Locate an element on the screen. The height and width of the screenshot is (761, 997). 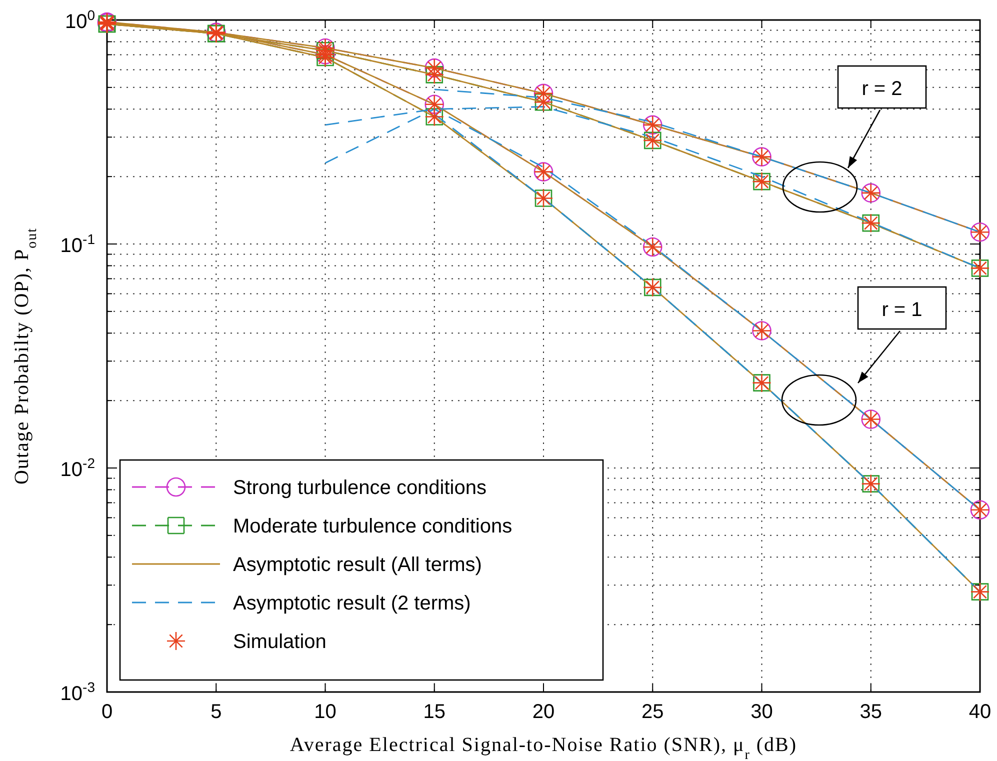
legend-label: Strong turbulence conditions is located at coordinates (359, 488).